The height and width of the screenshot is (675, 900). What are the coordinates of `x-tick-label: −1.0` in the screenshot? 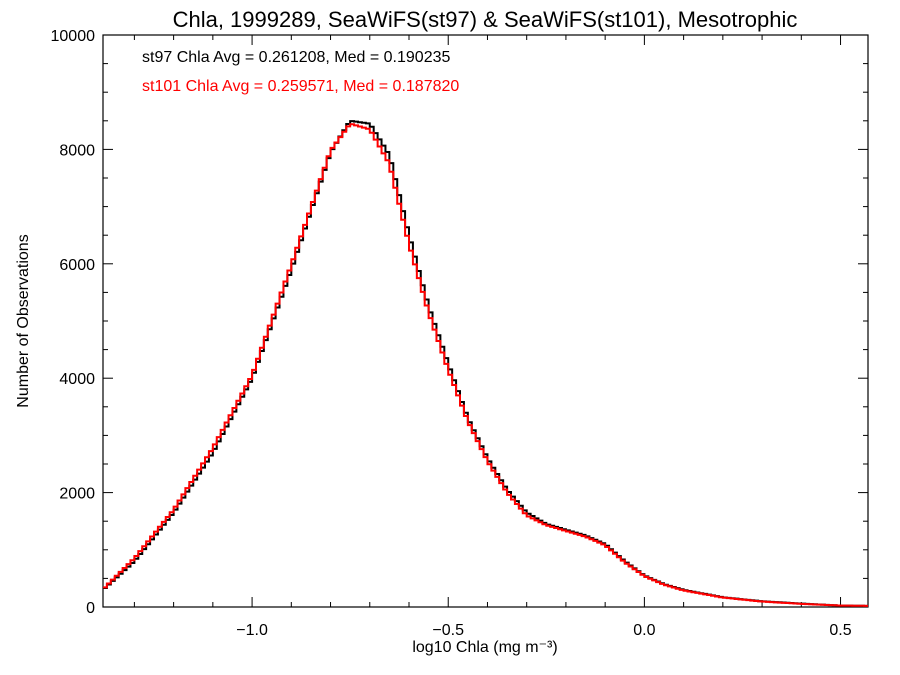 It's located at (252, 630).